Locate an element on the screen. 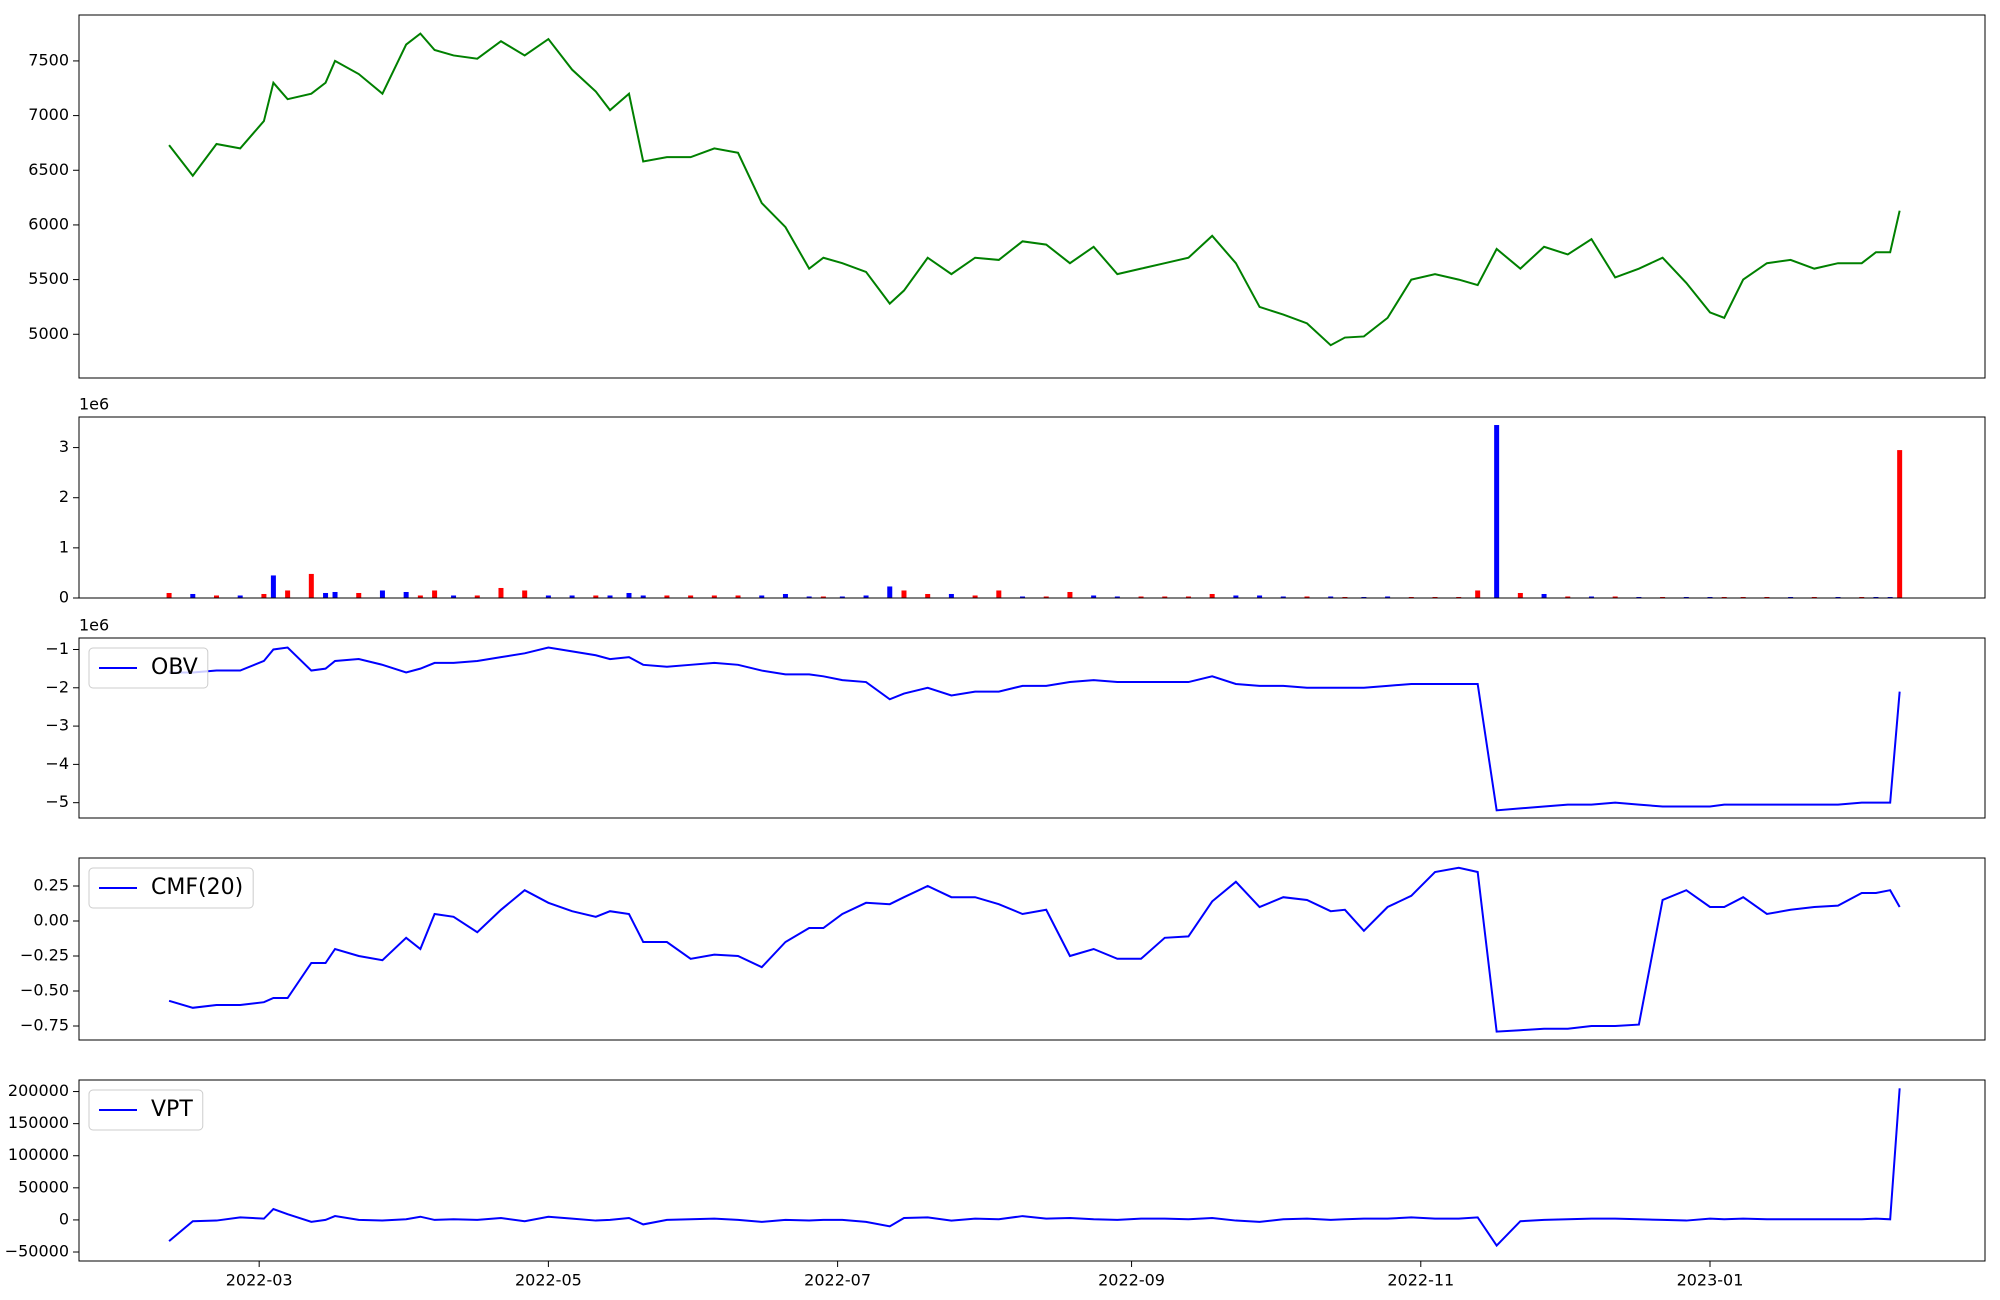 Image resolution: width=2000 pixels, height=1300 pixels. x-tick-label: 2022-11 is located at coordinates (1420, 1280).